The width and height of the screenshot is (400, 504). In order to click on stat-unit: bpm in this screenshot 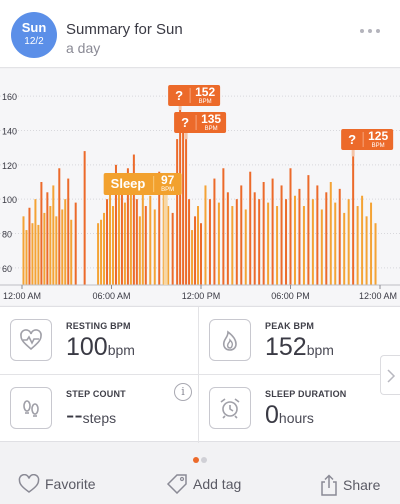, I will do `click(320, 350)`.